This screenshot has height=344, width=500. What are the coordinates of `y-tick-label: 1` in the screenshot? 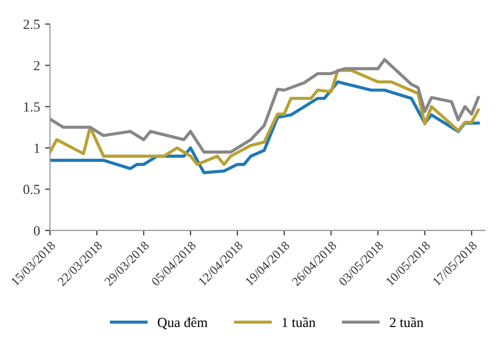 It's located at (37, 148).